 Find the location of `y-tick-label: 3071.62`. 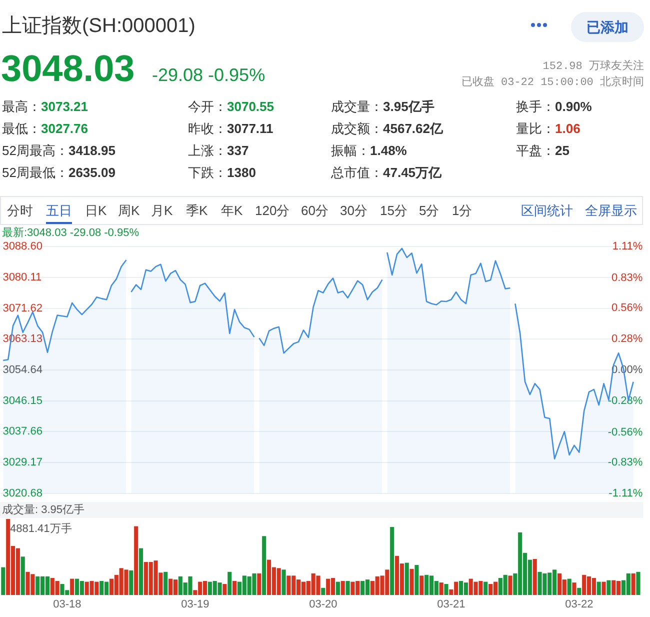

y-tick-label: 3071.62 is located at coordinates (22, 308).